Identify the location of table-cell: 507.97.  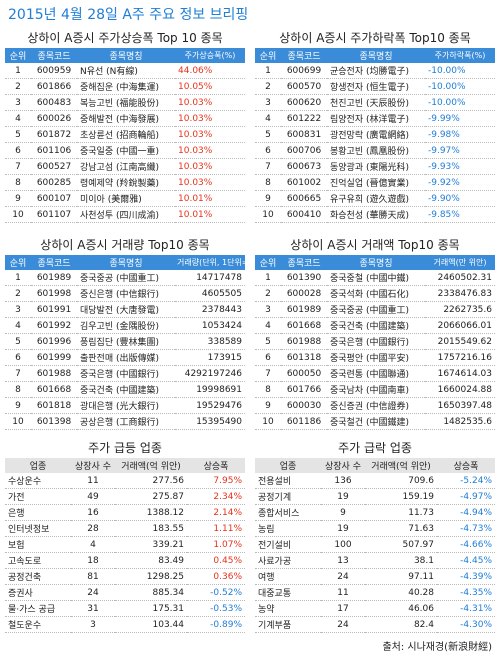
(401, 544).